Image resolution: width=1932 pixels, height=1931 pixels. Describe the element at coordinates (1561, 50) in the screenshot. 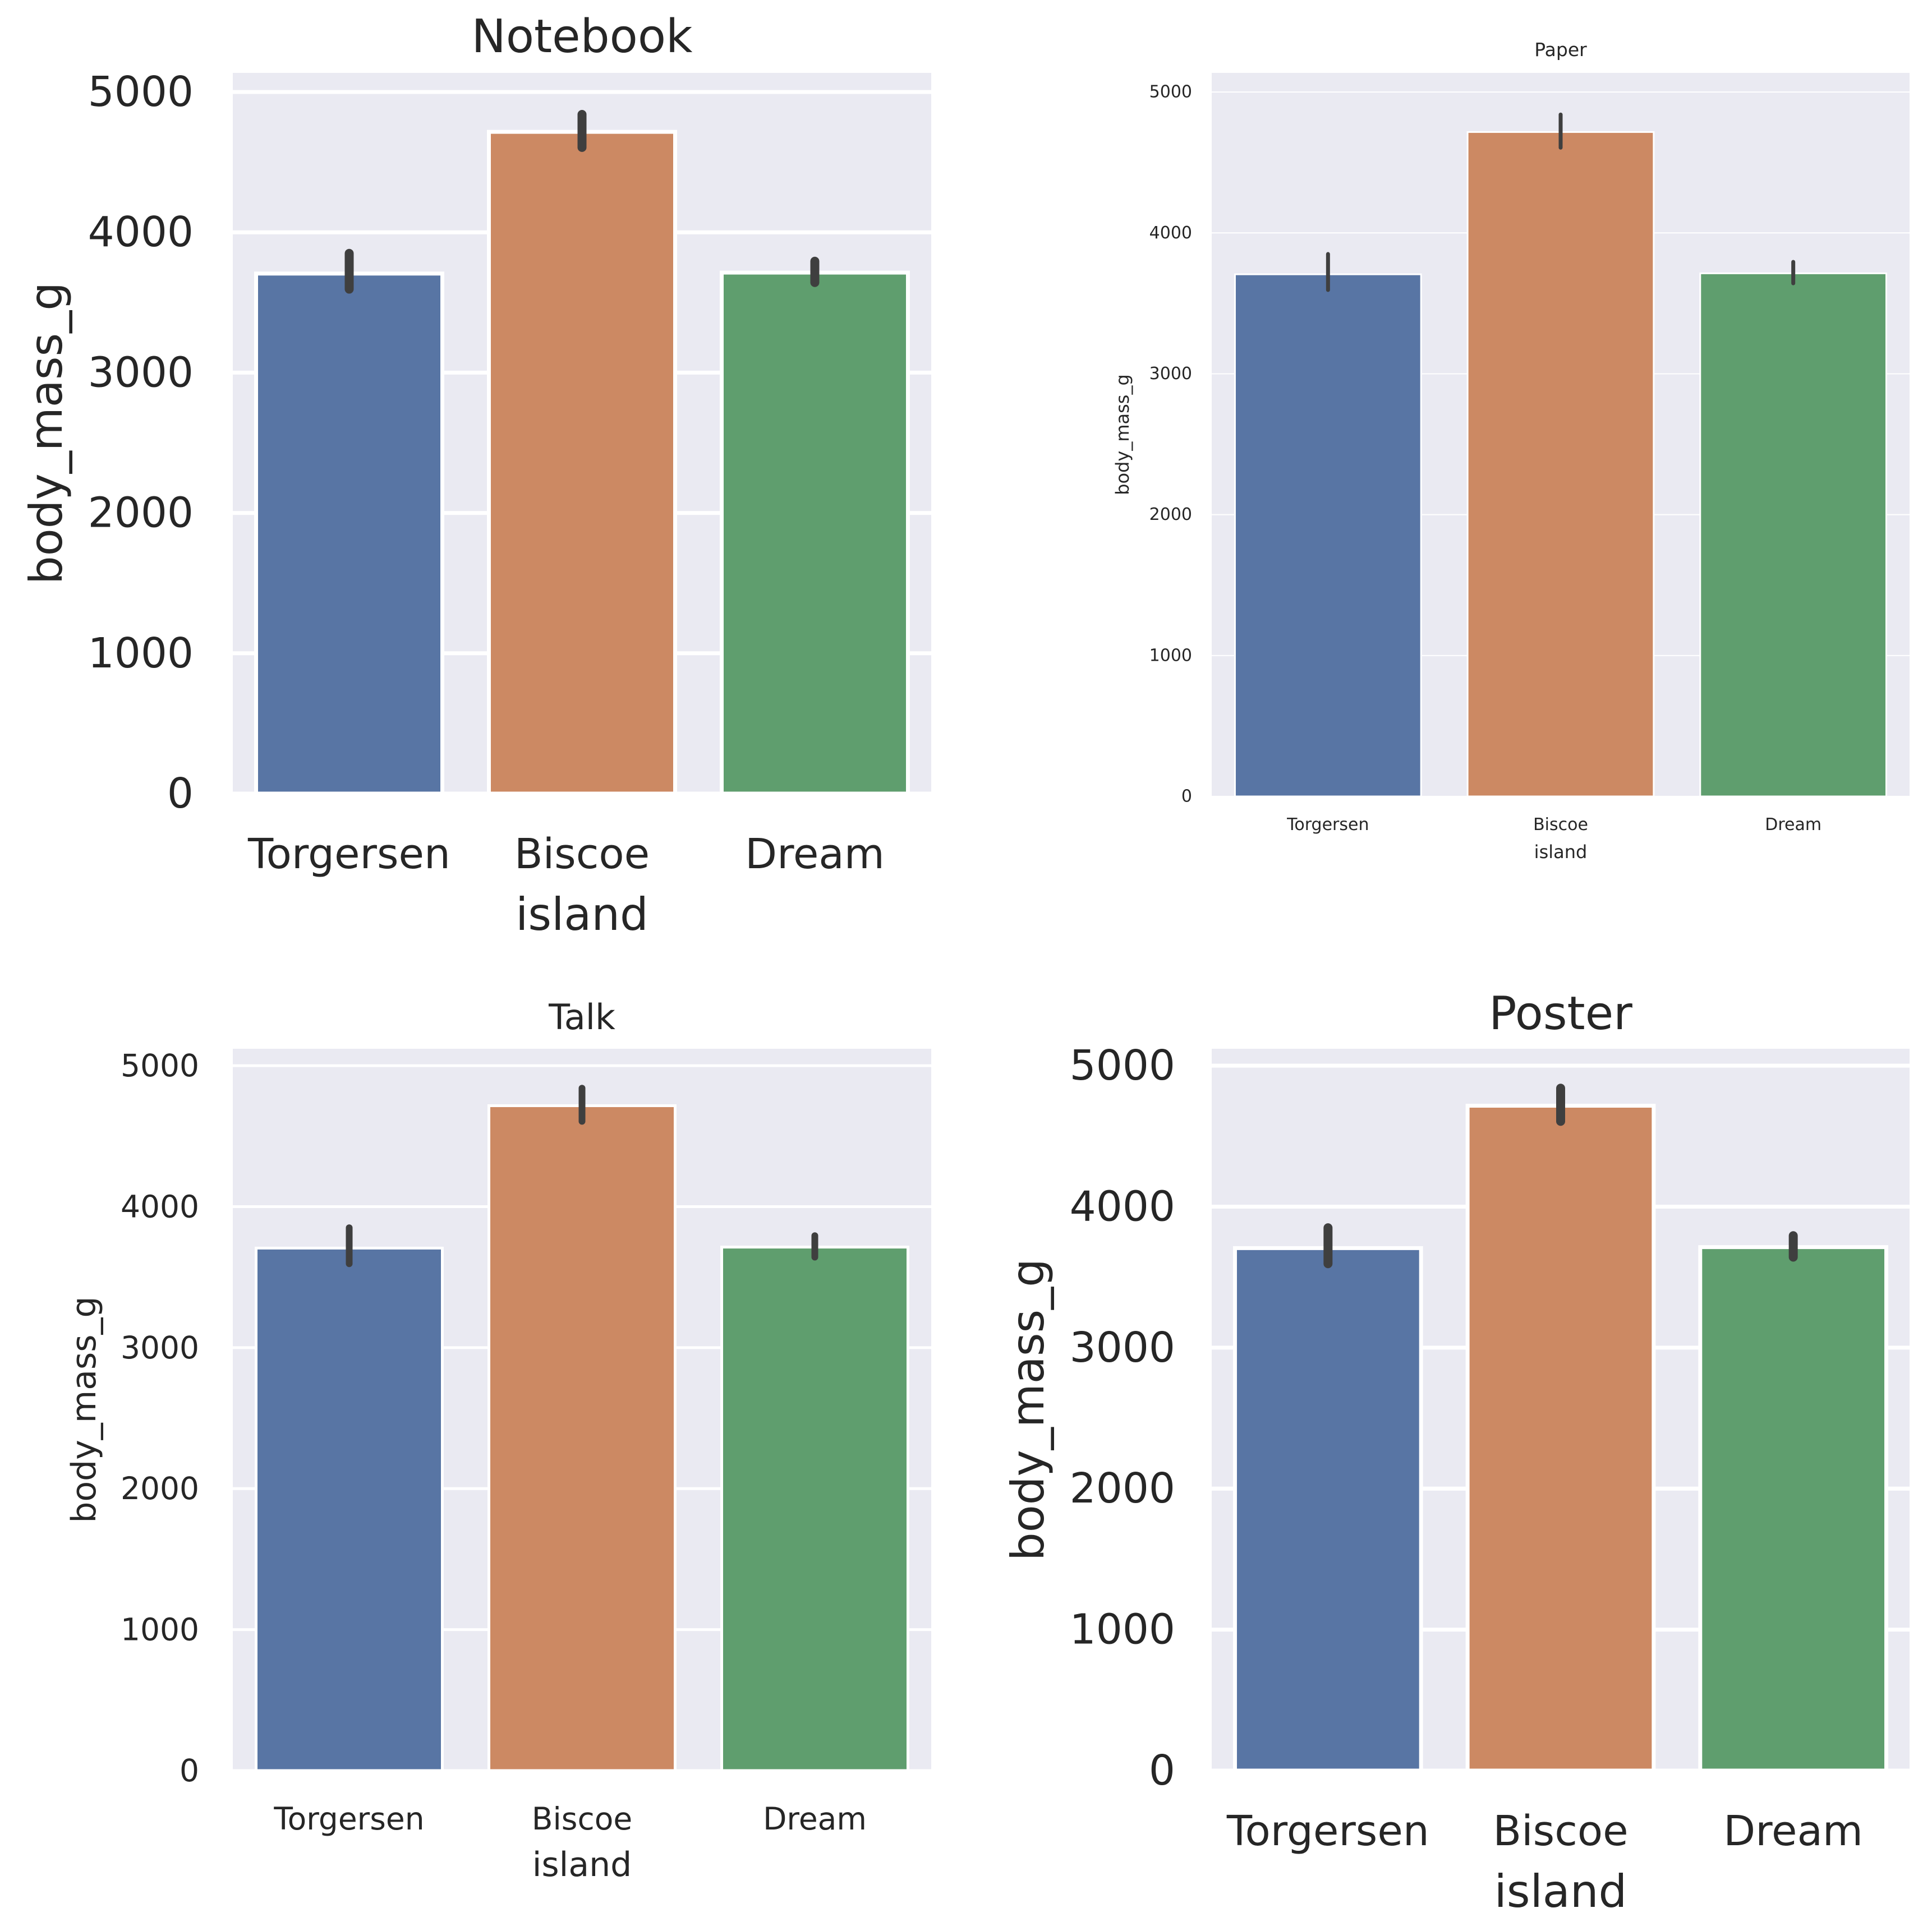

I see `chart-title: Paper` at that location.